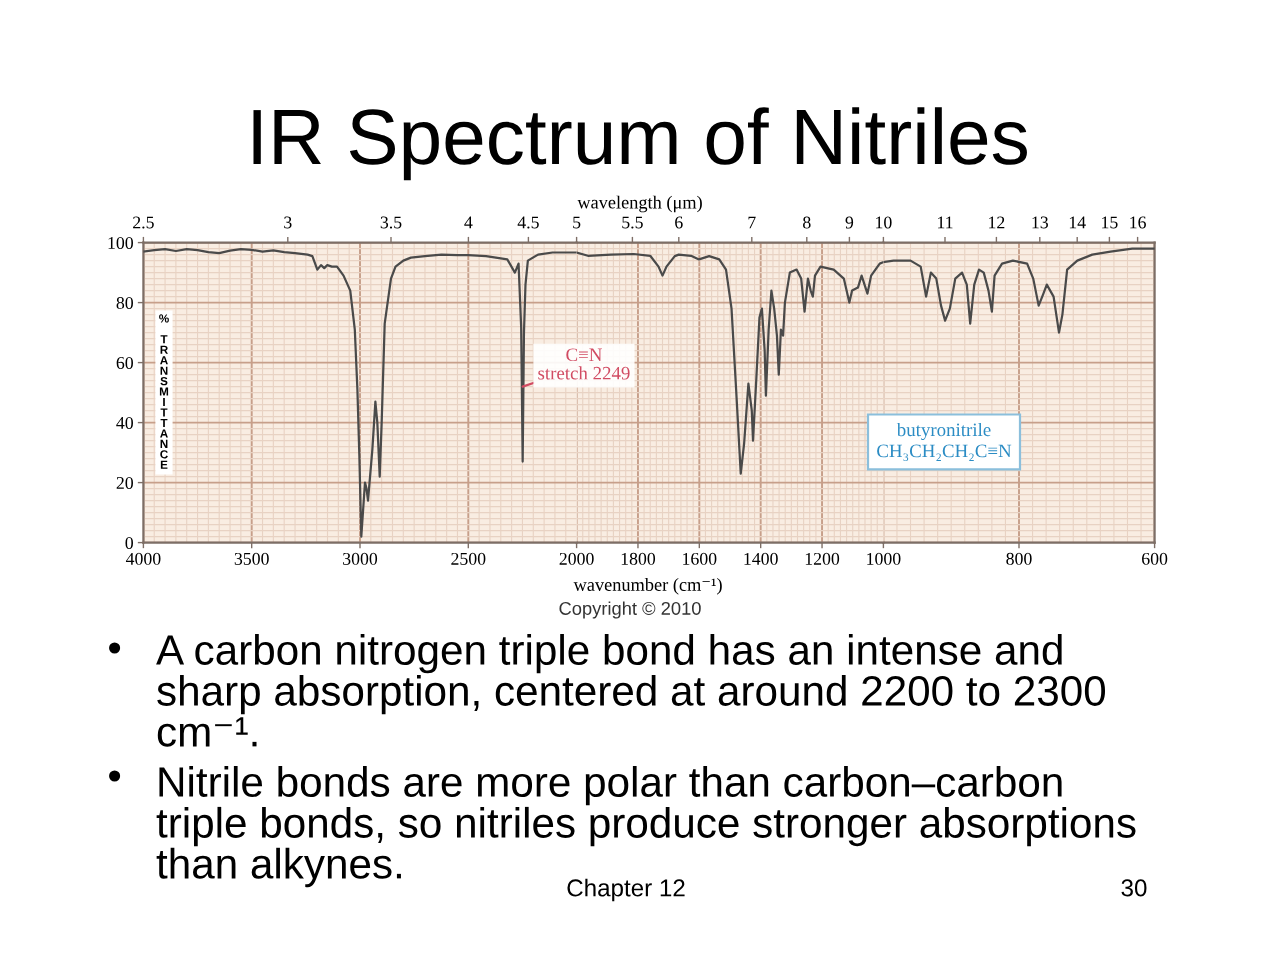 The image size is (1276, 958). Describe the element at coordinates (679, 222) in the screenshot. I see `text: 6` at that location.